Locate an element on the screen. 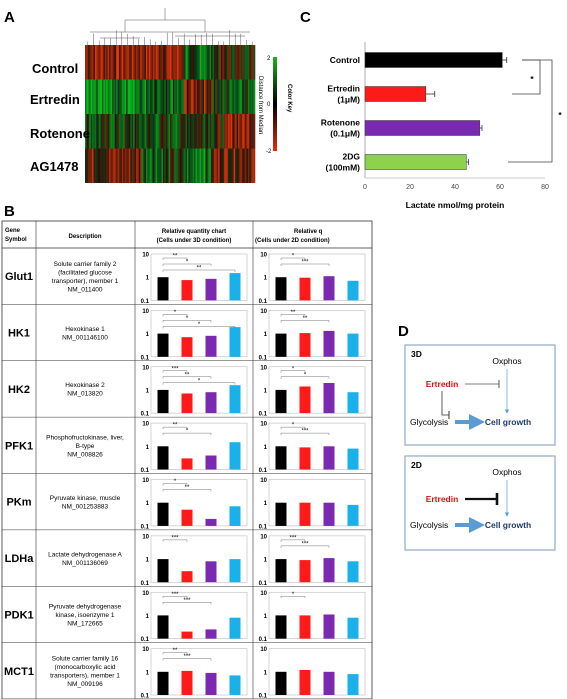  minichart-tick: 1 is located at coordinates (148, 673).